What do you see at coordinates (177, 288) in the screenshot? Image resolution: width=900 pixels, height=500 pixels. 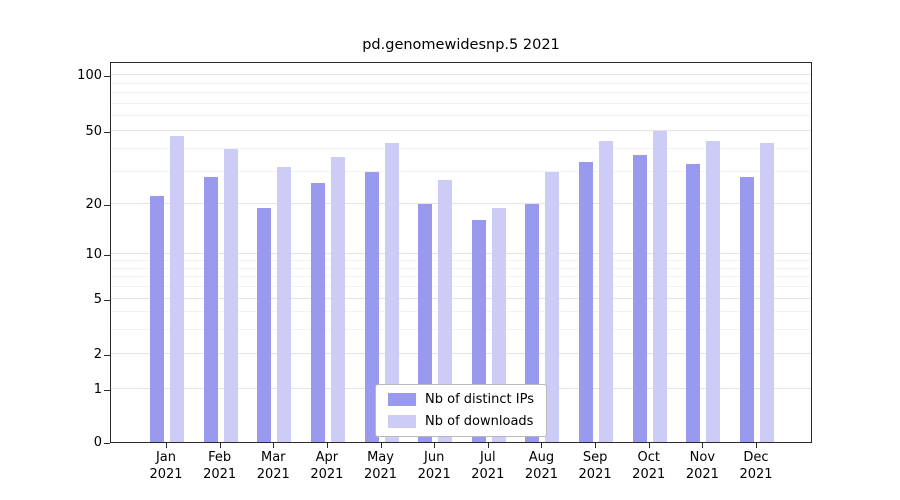 I see `bar-downloads-jan` at bounding box center [177, 288].